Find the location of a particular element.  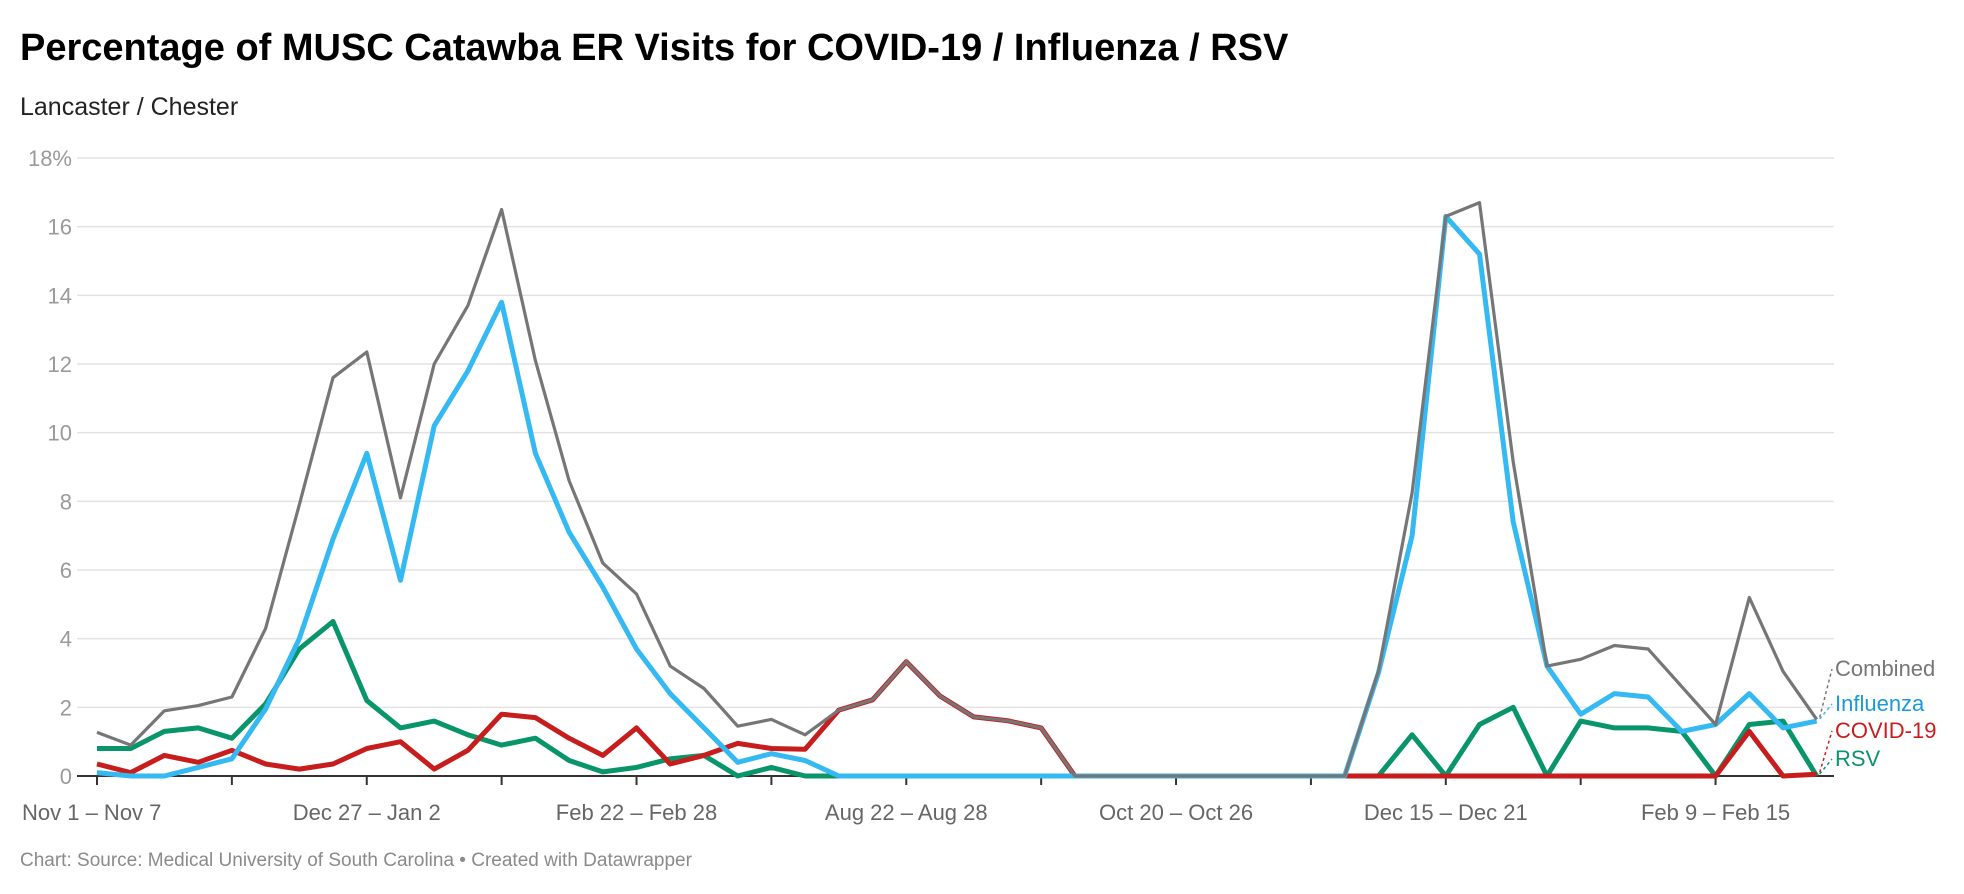

series-label: RSV is located at coordinates (1858, 758).